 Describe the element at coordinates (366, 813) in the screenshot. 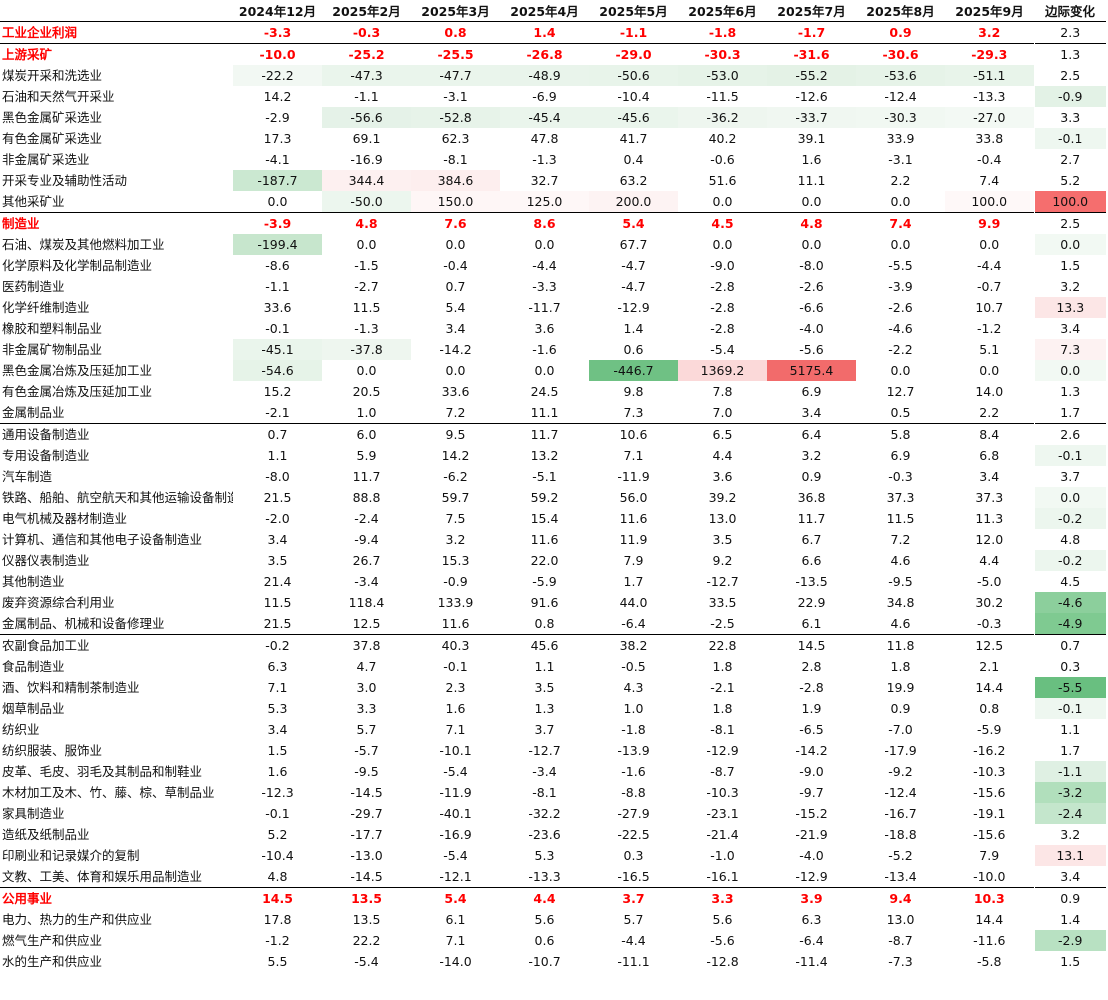

I see `value-cell: -29.7` at that location.